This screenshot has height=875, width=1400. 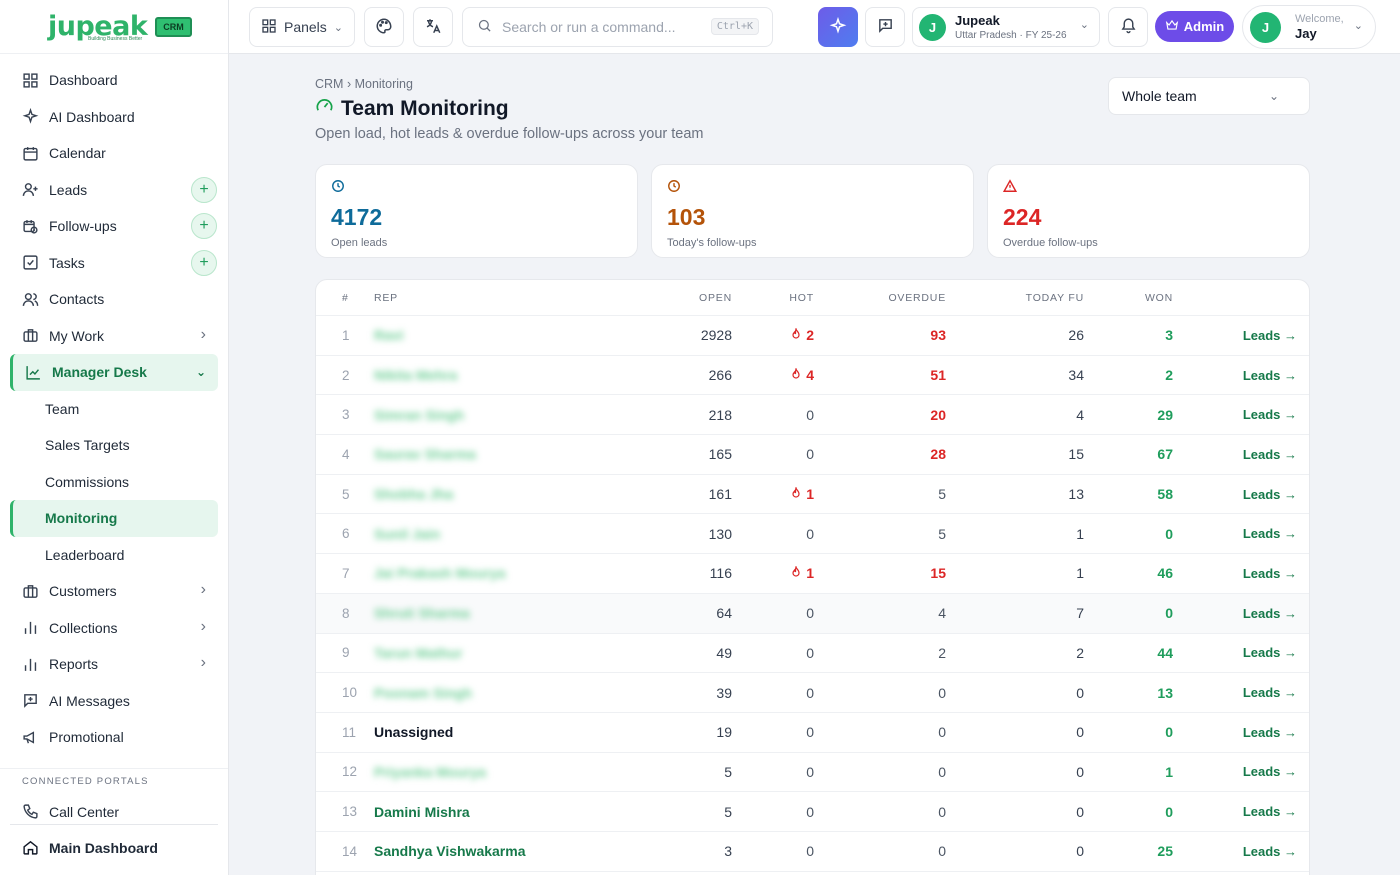 What do you see at coordinates (114, 336) in the screenshot?
I see `sidebar-item-my-work: My Work ›` at bounding box center [114, 336].